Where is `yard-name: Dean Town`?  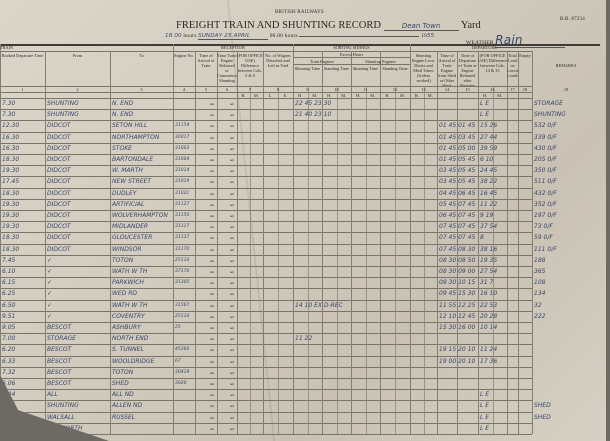
yard-name: Dean Town is located at coordinates (421, 26).